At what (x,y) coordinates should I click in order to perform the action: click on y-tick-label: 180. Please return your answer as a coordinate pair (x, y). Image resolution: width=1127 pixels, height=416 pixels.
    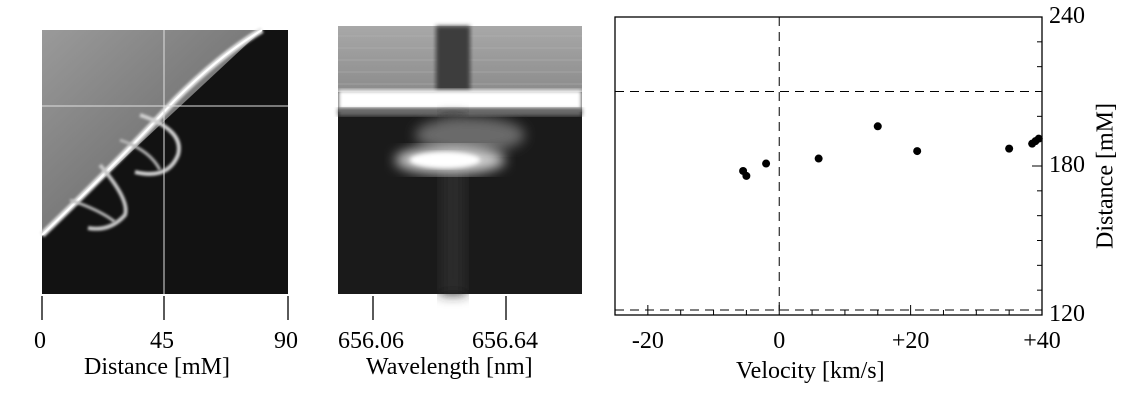
    Looking at the image, I should click on (1067, 165).